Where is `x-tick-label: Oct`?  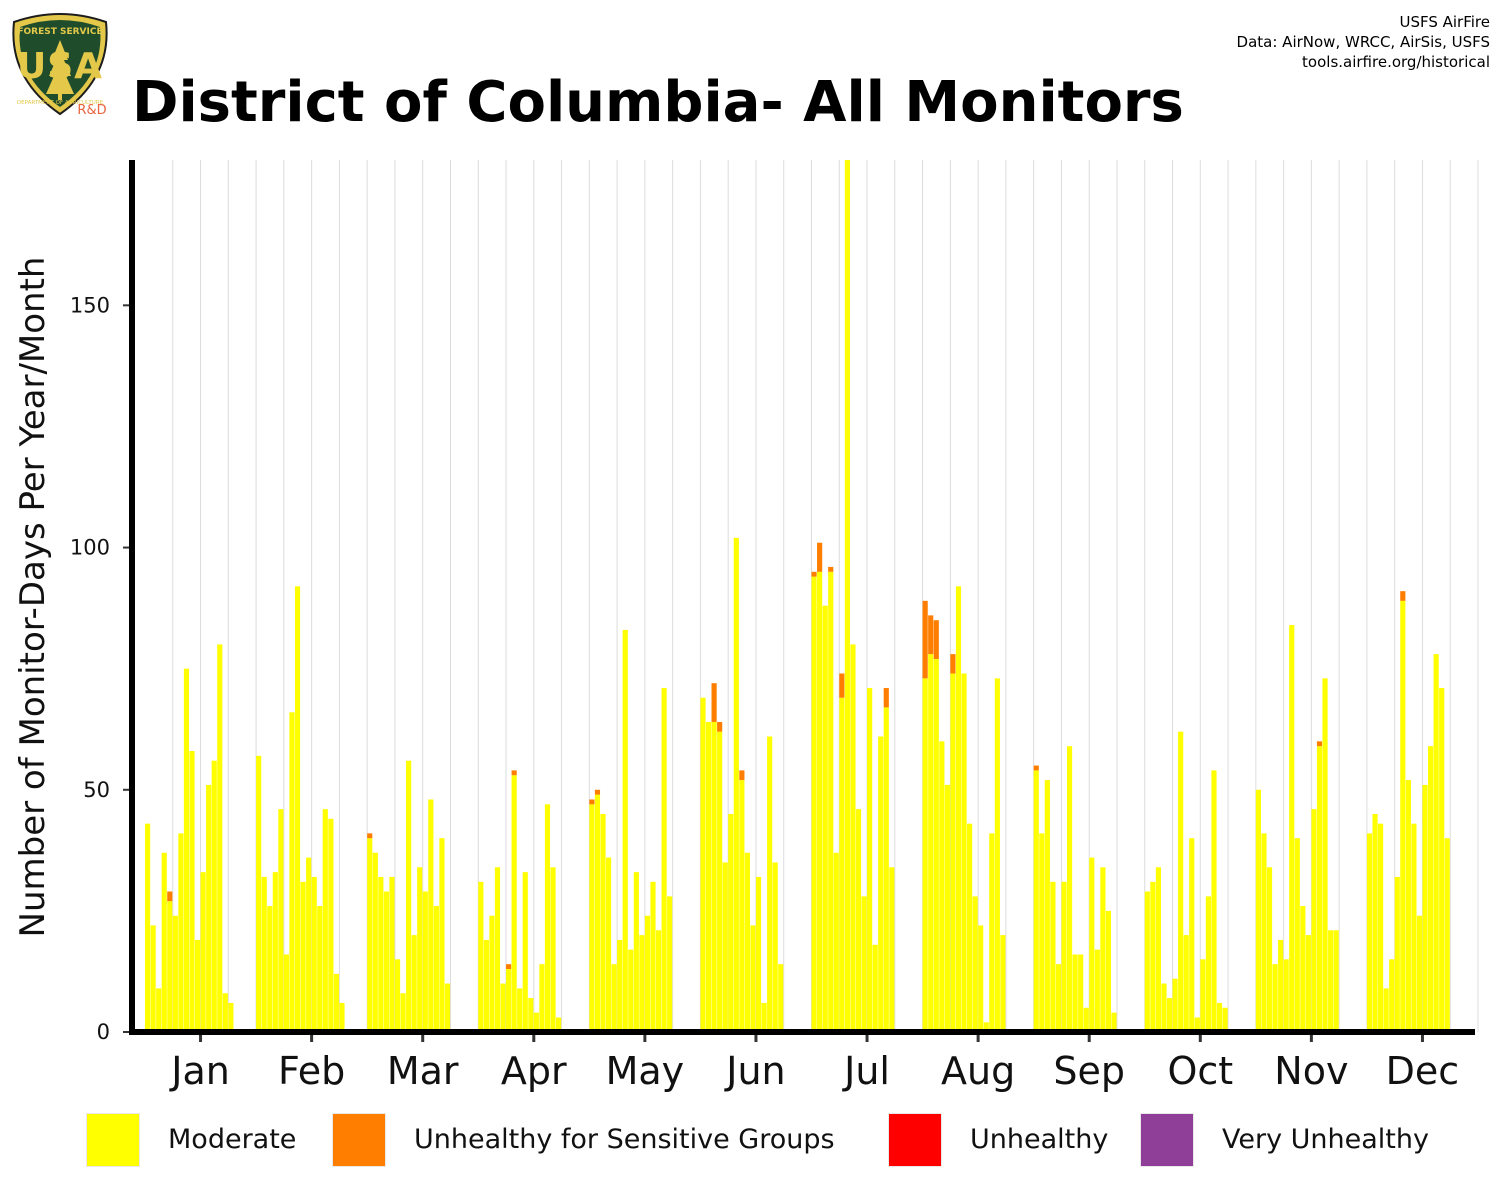 x-tick-label: Oct is located at coordinates (1200, 1071).